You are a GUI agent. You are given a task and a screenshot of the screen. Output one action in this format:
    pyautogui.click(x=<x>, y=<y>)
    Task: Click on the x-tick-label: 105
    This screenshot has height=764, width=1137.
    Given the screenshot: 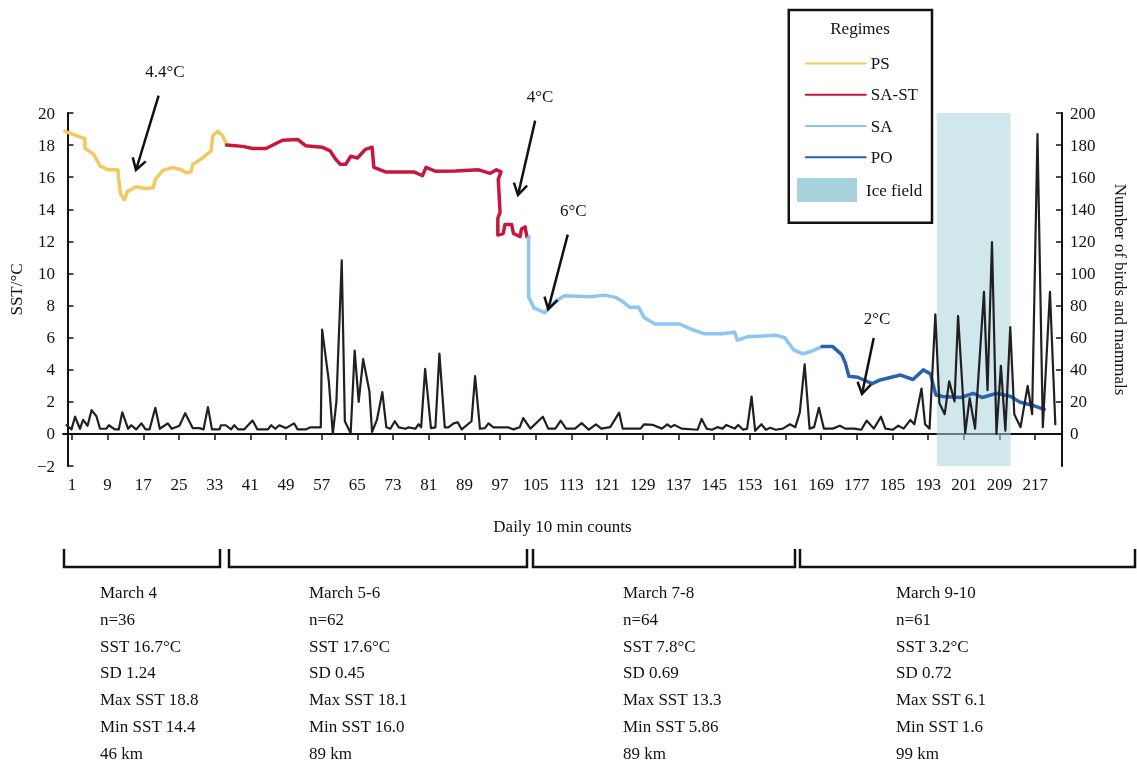 What is the action you would take?
    pyautogui.click(x=535, y=484)
    